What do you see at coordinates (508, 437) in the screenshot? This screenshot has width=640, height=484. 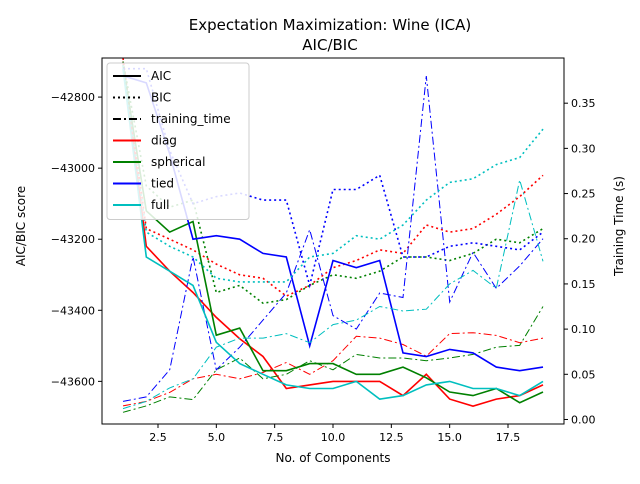 I see `x-tick-label: 17.5` at bounding box center [508, 437].